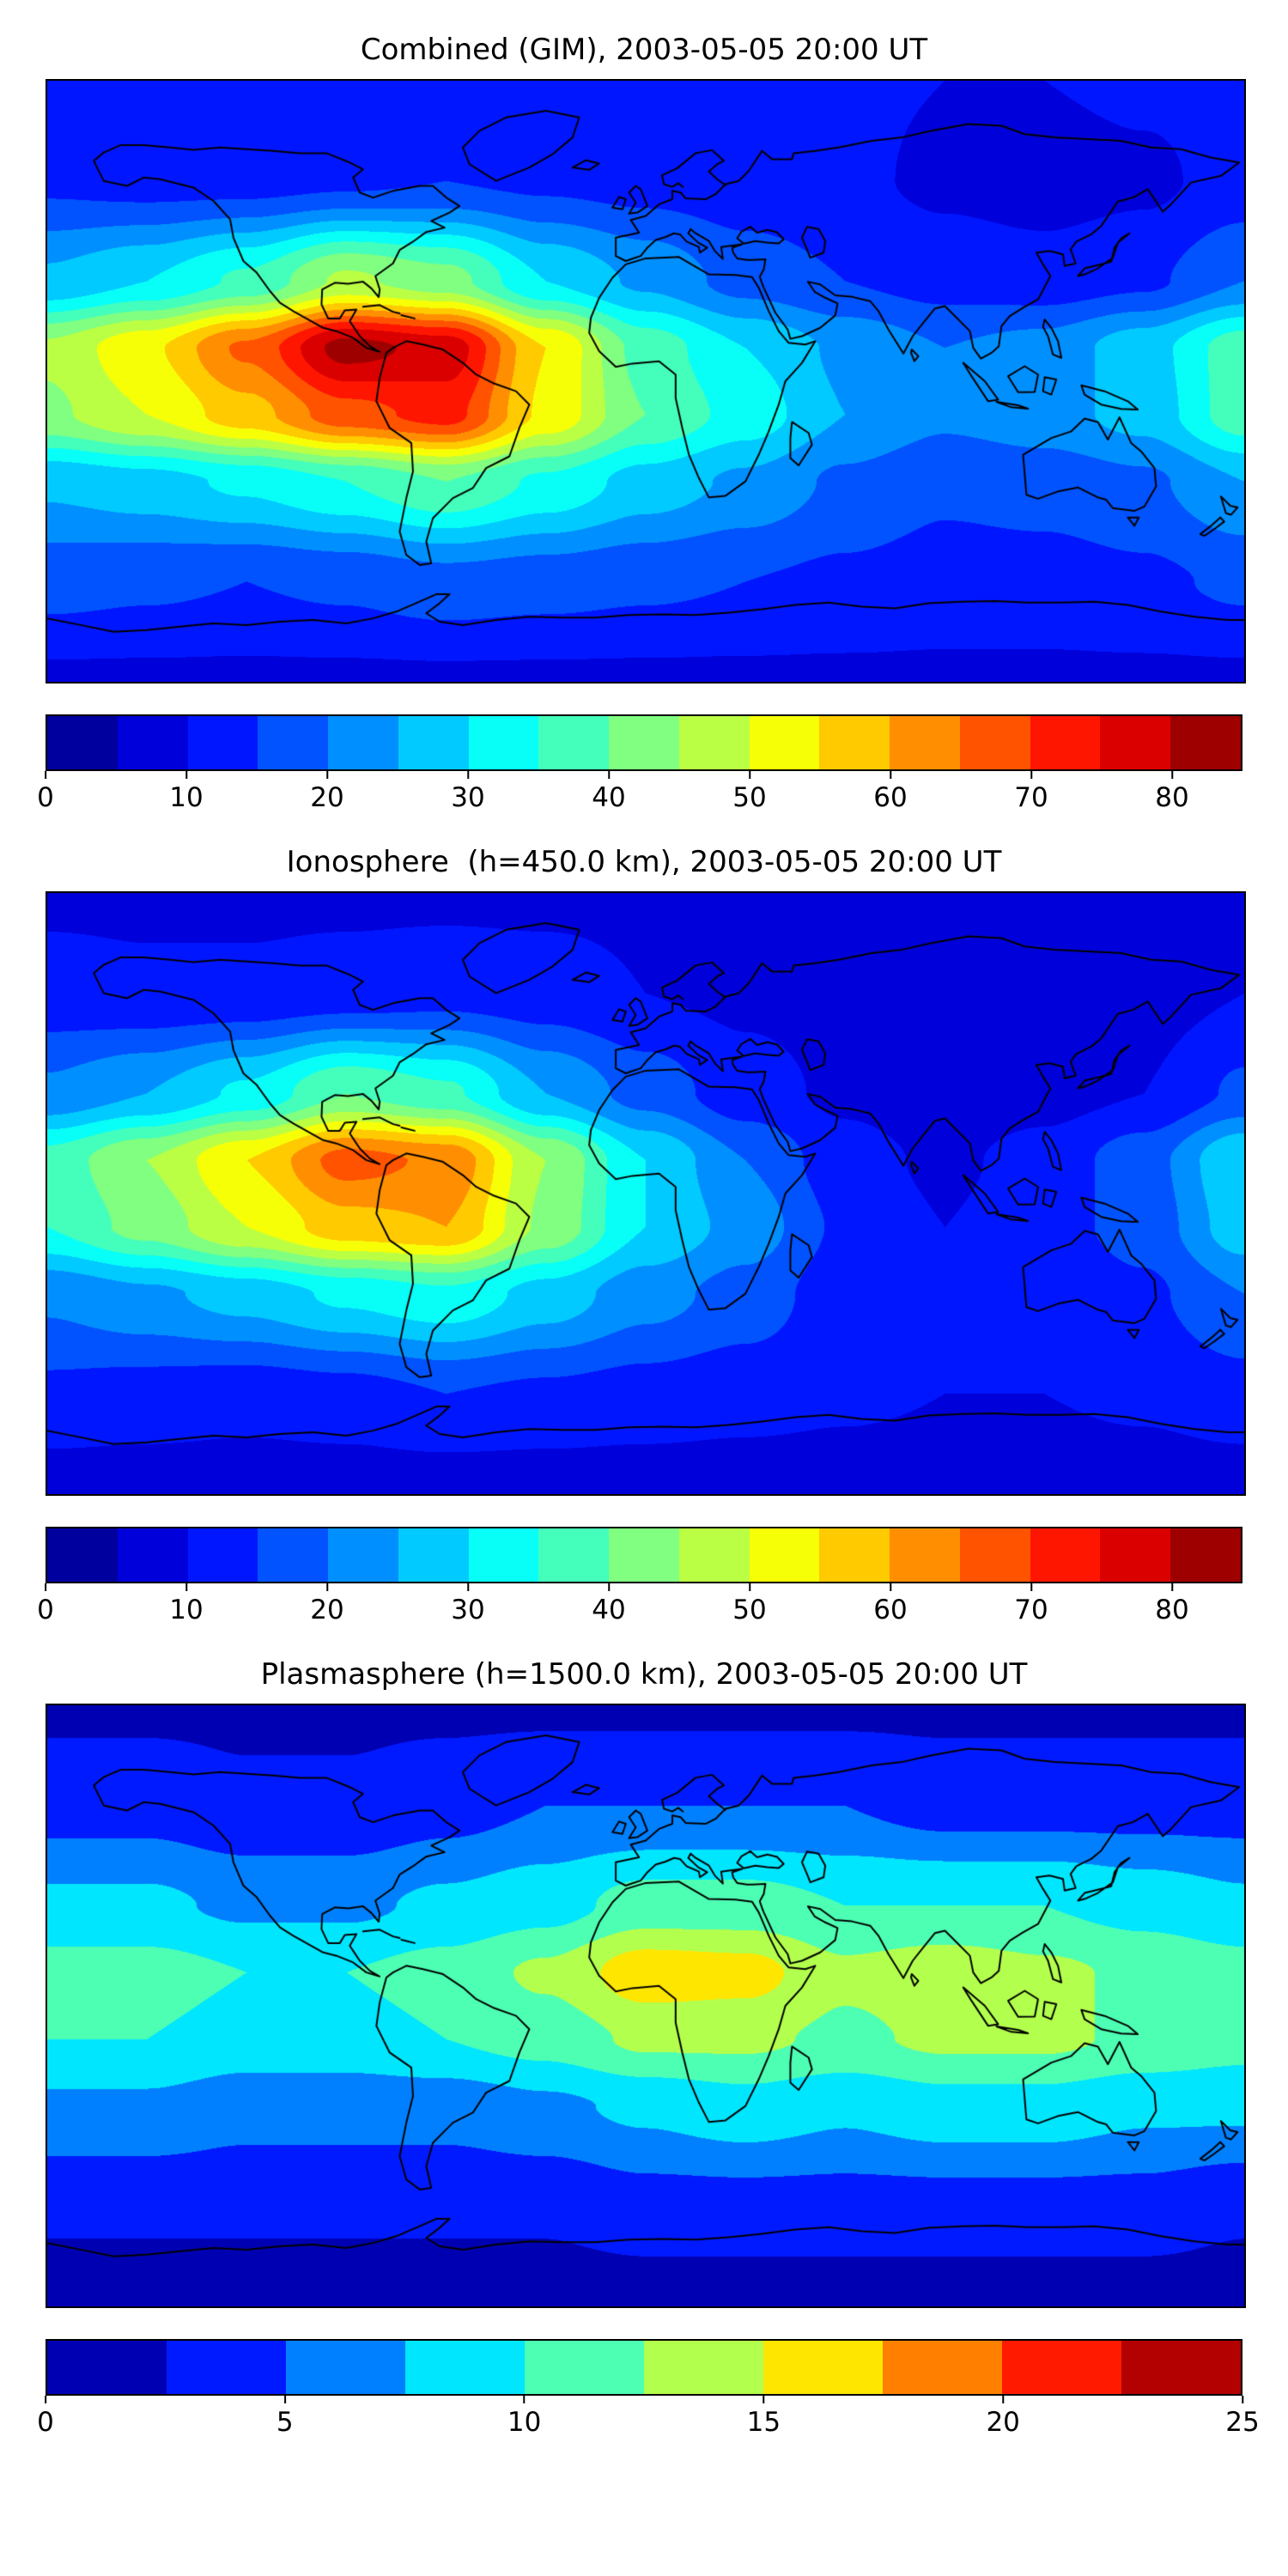 This screenshot has height=2576, width=1288. Describe the element at coordinates (1243, 2422) in the screenshot. I see `colorbar-tick-label: 25` at that location.